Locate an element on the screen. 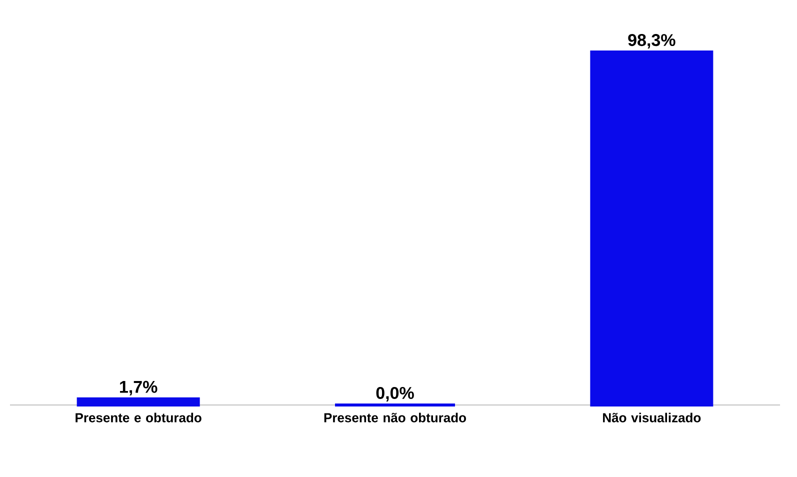 The height and width of the screenshot is (477, 797). x-tick-label: Não visualizado is located at coordinates (652, 417).